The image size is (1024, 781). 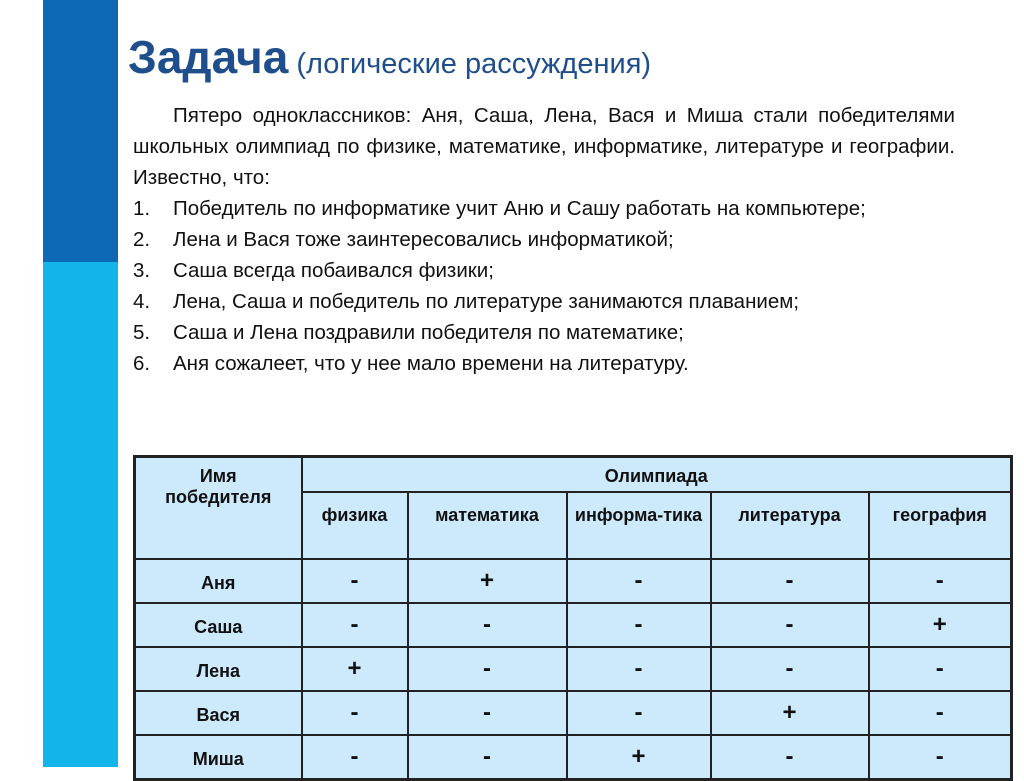 What do you see at coordinates (142, 270) in the screenshot?
I see `fact-number: 3.` at bounding box center [142, 270].